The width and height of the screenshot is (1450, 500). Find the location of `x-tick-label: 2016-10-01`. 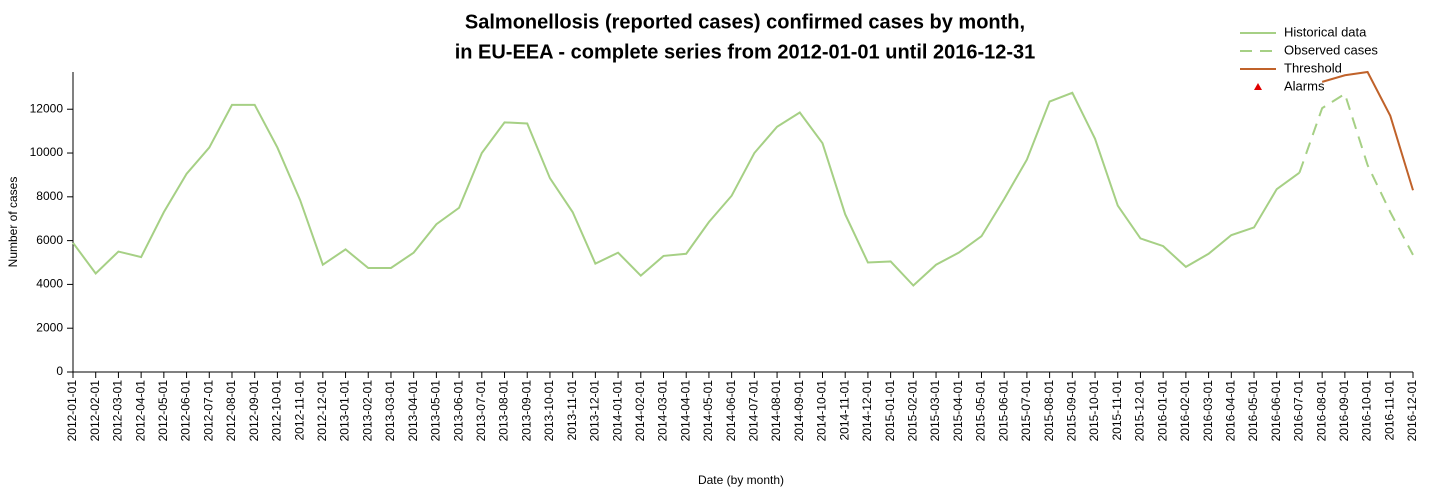

x-tick-label: 2016-10-01 is located at coordinates (1367, 411).